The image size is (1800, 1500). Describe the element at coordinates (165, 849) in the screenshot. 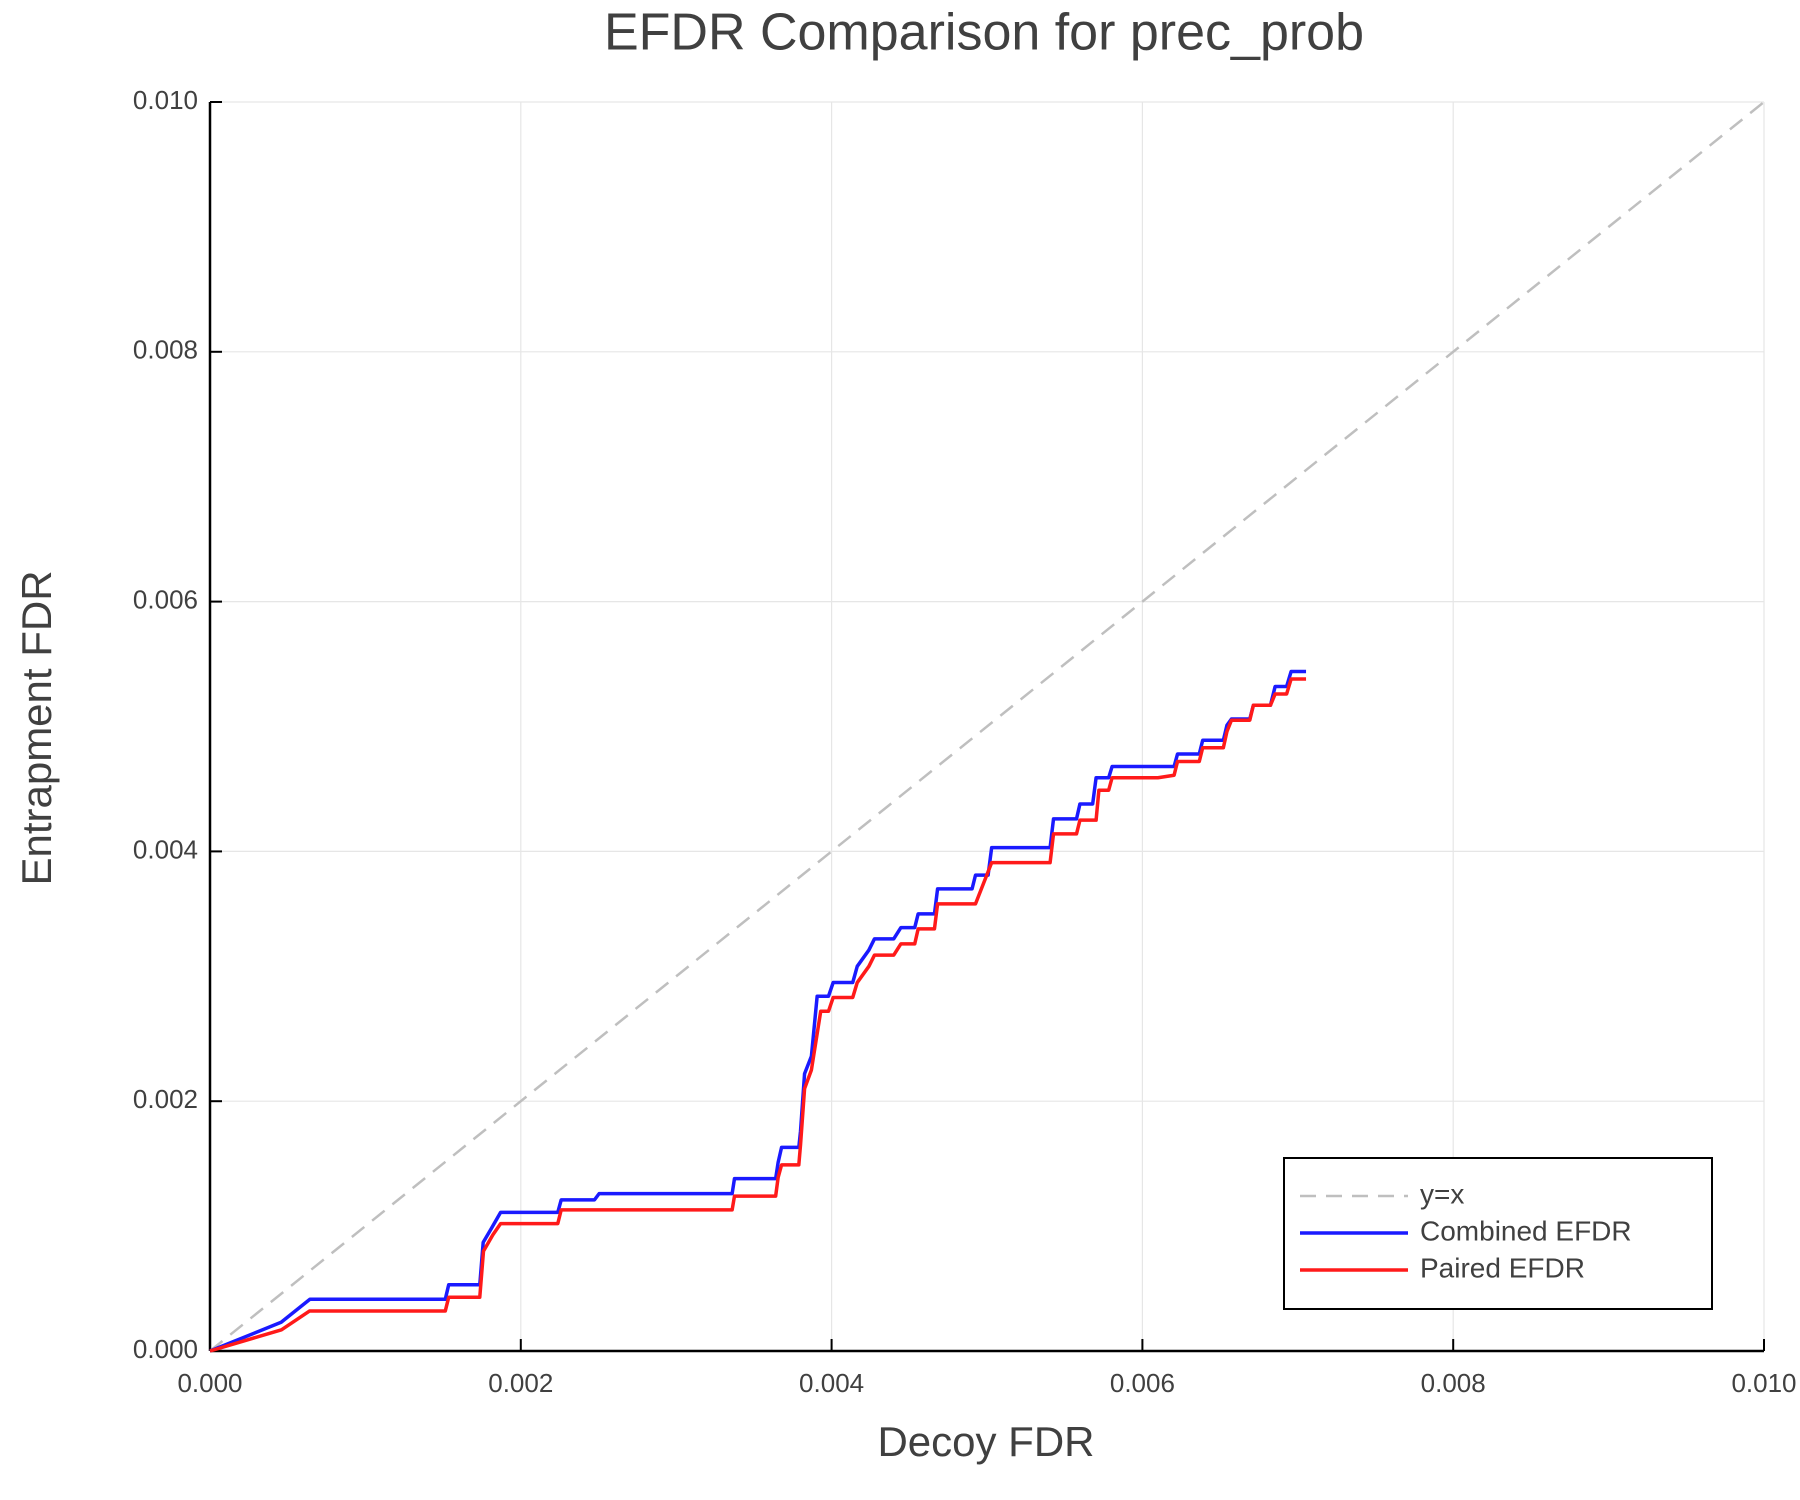

I see `y-tick-label: 0.004` at that location.